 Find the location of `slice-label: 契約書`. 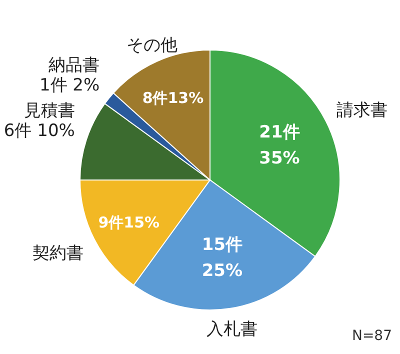

slice-label: 契約書 is located at coordinates (58, 253).